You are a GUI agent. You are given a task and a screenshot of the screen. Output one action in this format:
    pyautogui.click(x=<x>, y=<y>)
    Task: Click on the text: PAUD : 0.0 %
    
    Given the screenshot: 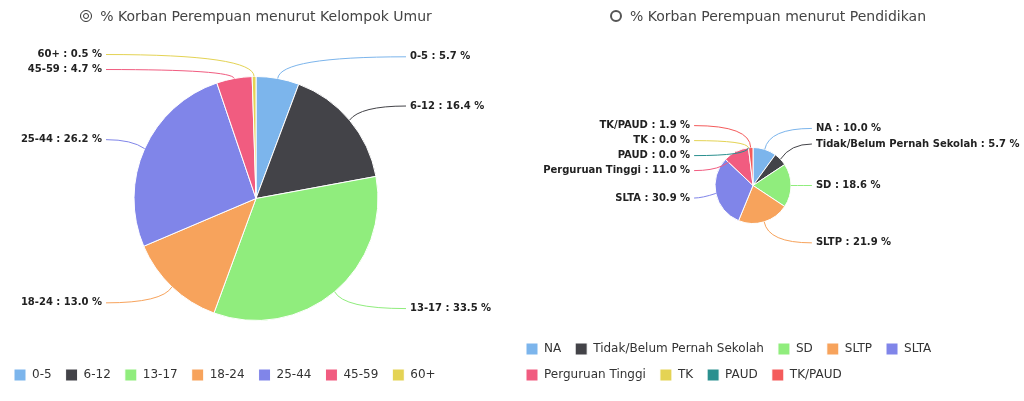 What is the action you would take?
    pyautogui.click(x=654, y=155)
    